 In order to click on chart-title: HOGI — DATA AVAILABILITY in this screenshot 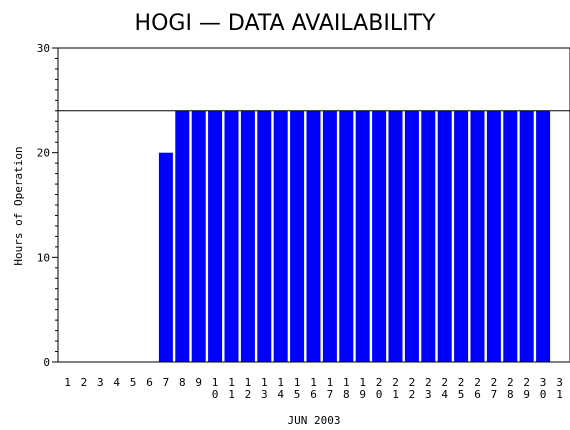, I will do `click(285, 23)`.